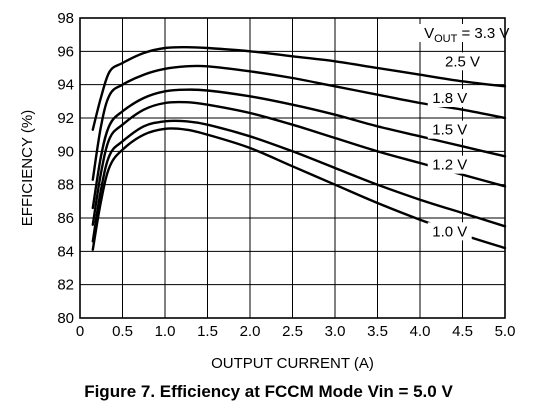  I want to click on series-label: 1.5 V, so click(449, 130).